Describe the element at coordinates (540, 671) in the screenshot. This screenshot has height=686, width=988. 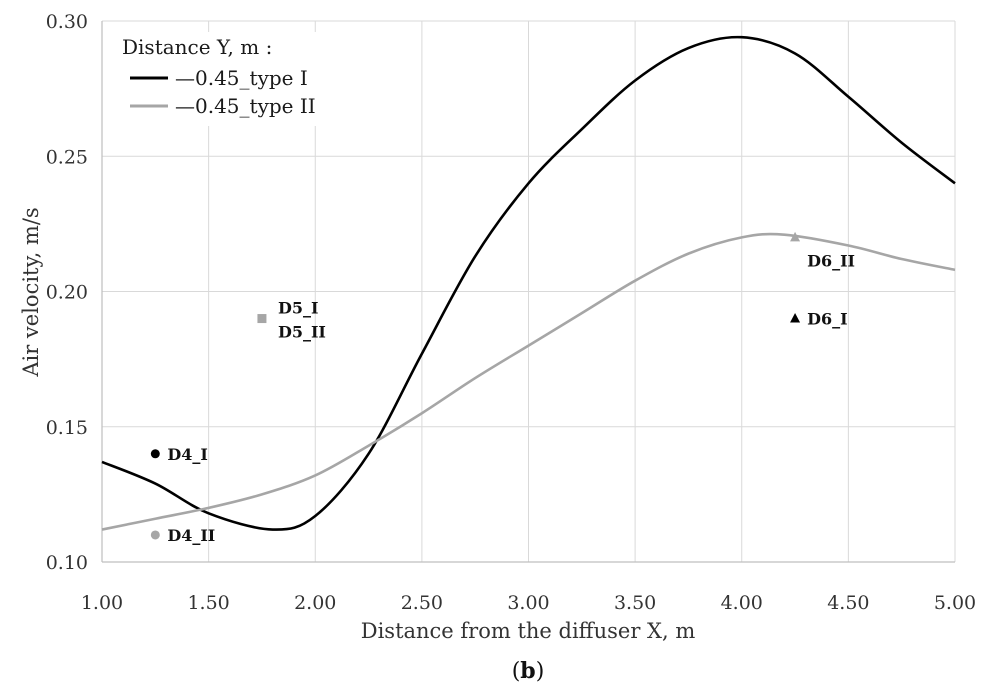
I see `caption-close-paren: )` at that location.